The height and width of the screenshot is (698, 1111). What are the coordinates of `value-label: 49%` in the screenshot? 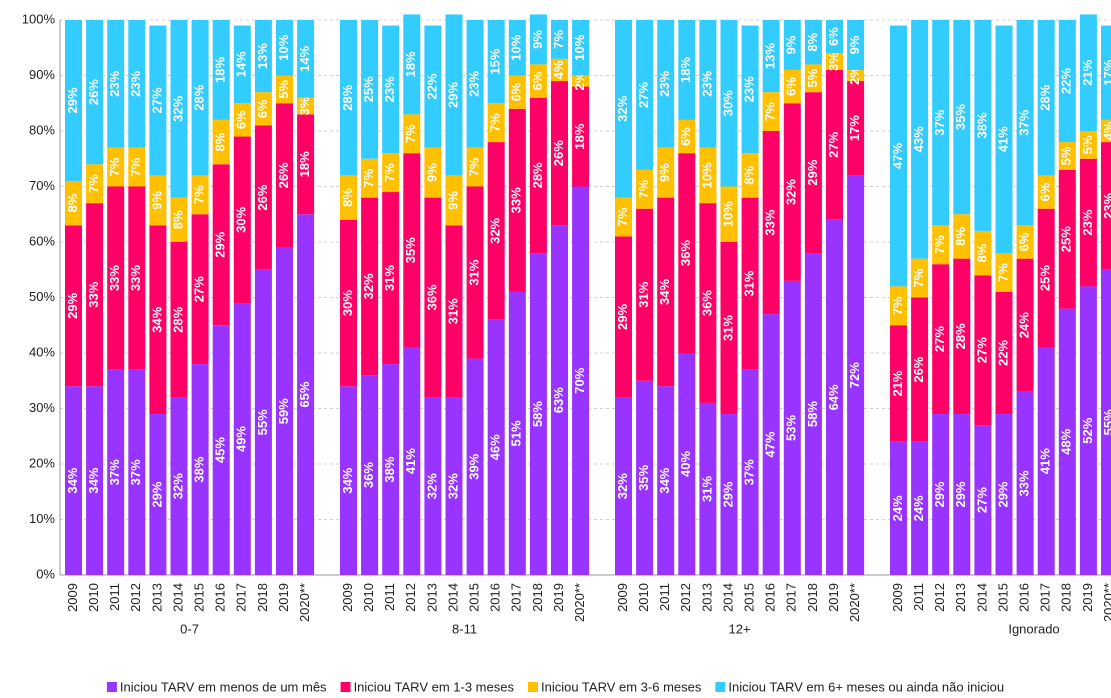 It's located at (241, 439).